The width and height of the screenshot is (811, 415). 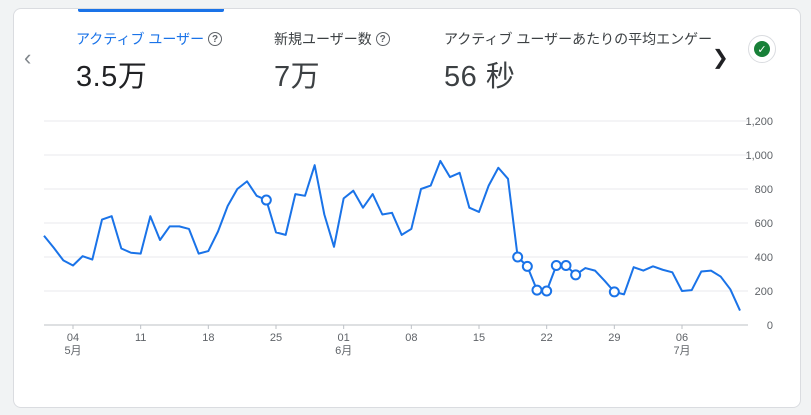 I want to click on x-tick-label: 22, so click(x=547, y=338).